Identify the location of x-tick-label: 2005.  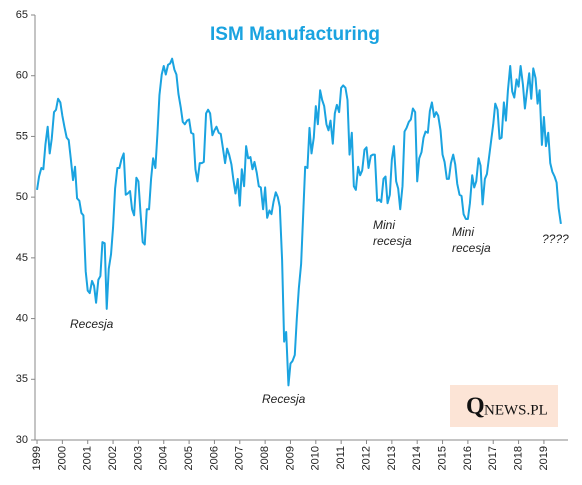
(189, 458).